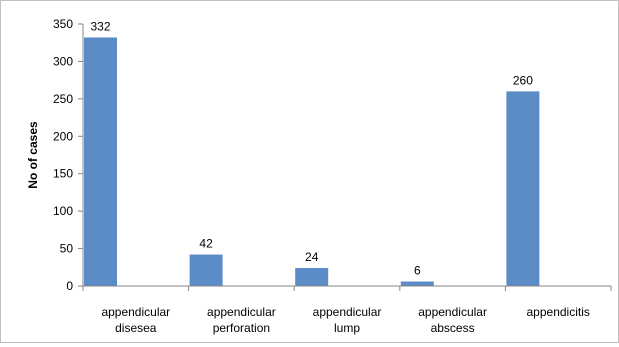 This screenshot has width=619, height=347. I want to click on y-tick-label: 50, so click(67, 249).